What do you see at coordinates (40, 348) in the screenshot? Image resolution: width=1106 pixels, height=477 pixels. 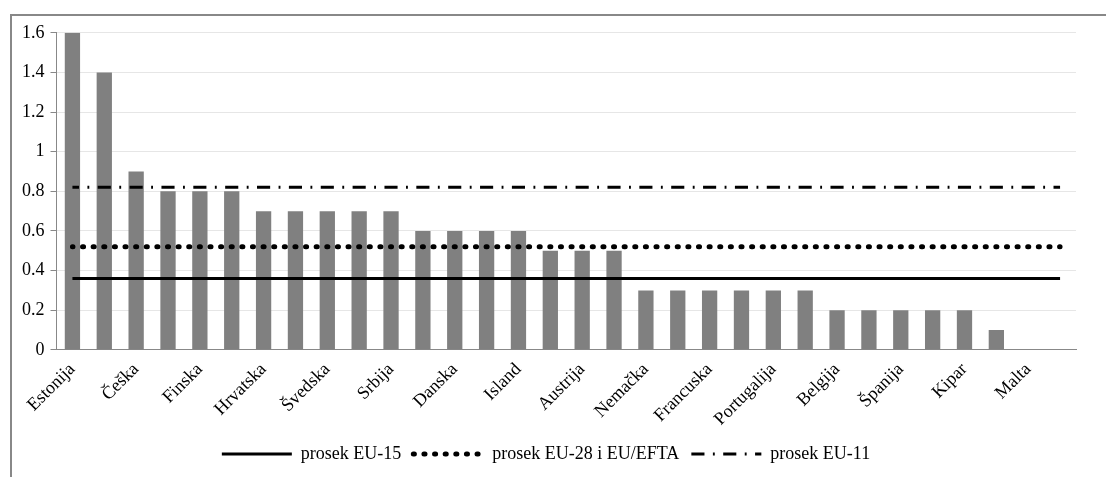 I see `y-tick-label: 0` at bounding box center [40, 348].